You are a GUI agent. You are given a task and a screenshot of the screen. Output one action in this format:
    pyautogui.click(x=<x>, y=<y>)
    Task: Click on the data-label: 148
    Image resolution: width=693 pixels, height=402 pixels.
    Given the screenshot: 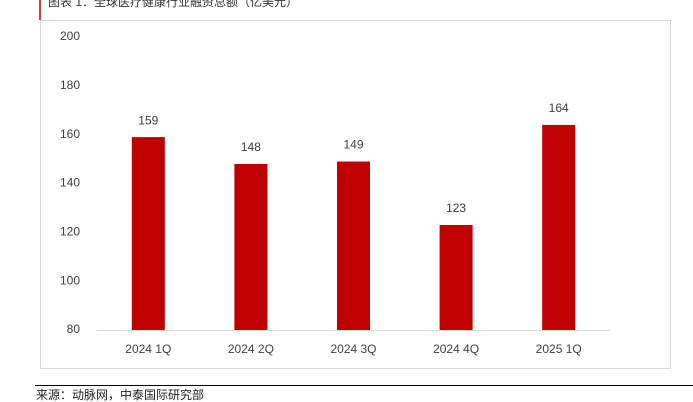 What is the action you would take?
    pyautogui.click(x=251, y=147)
    